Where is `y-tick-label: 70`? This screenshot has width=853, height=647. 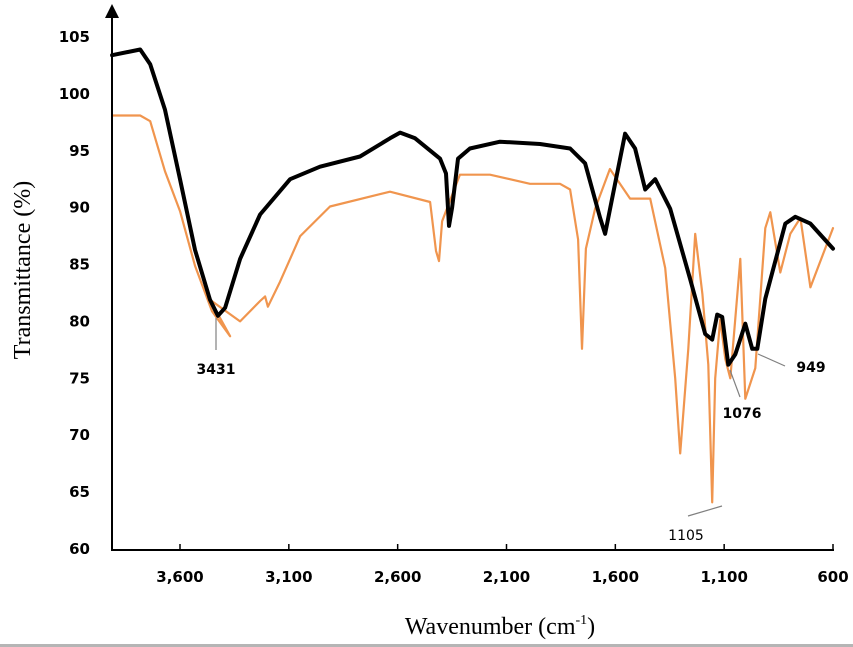
y-tick-label: 70 is located at coordinates (79, 435).